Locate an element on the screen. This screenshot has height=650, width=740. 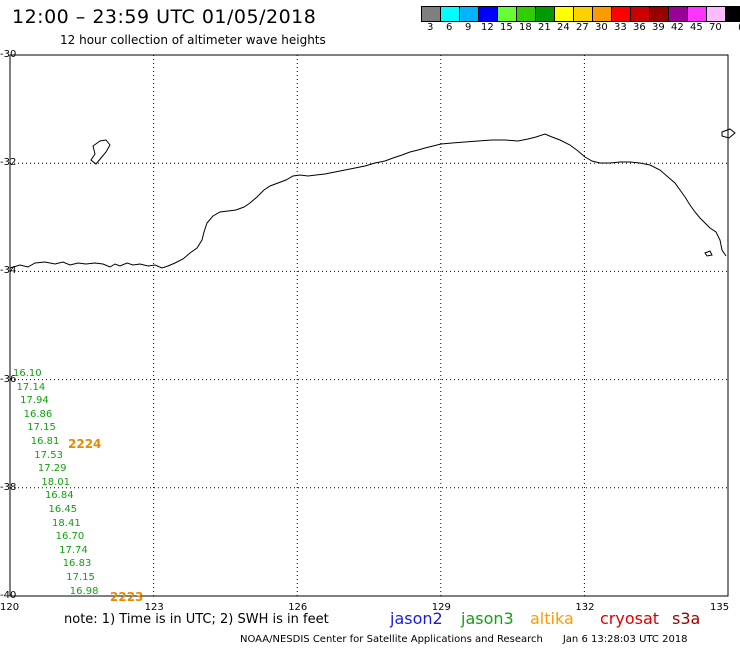
longitude-label: 135 is located at coordinates (720, 607).